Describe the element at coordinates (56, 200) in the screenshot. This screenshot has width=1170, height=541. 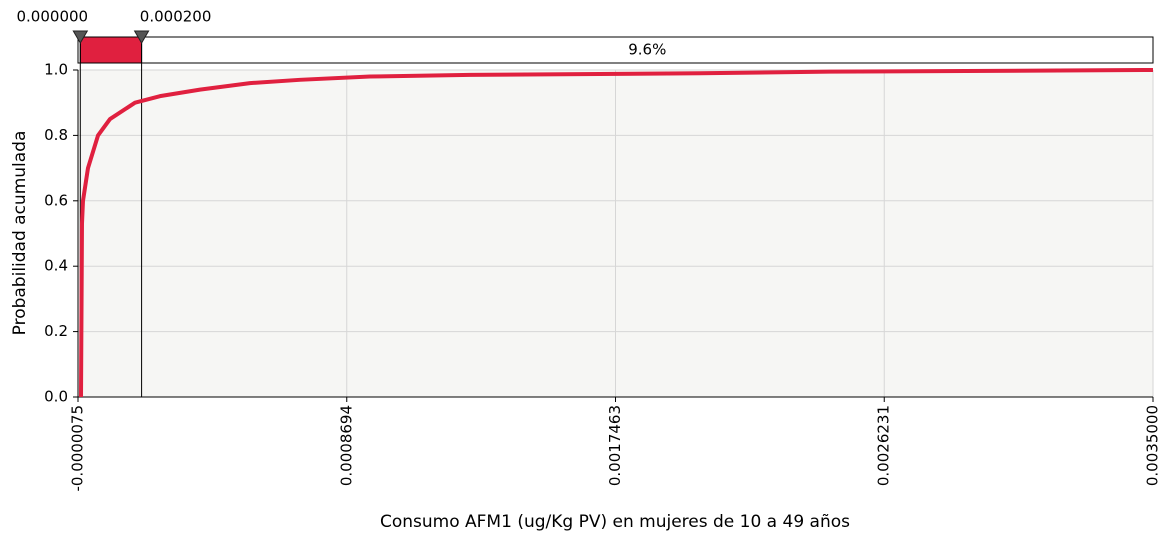
I see `y-tick-label: 0.6` at that location.